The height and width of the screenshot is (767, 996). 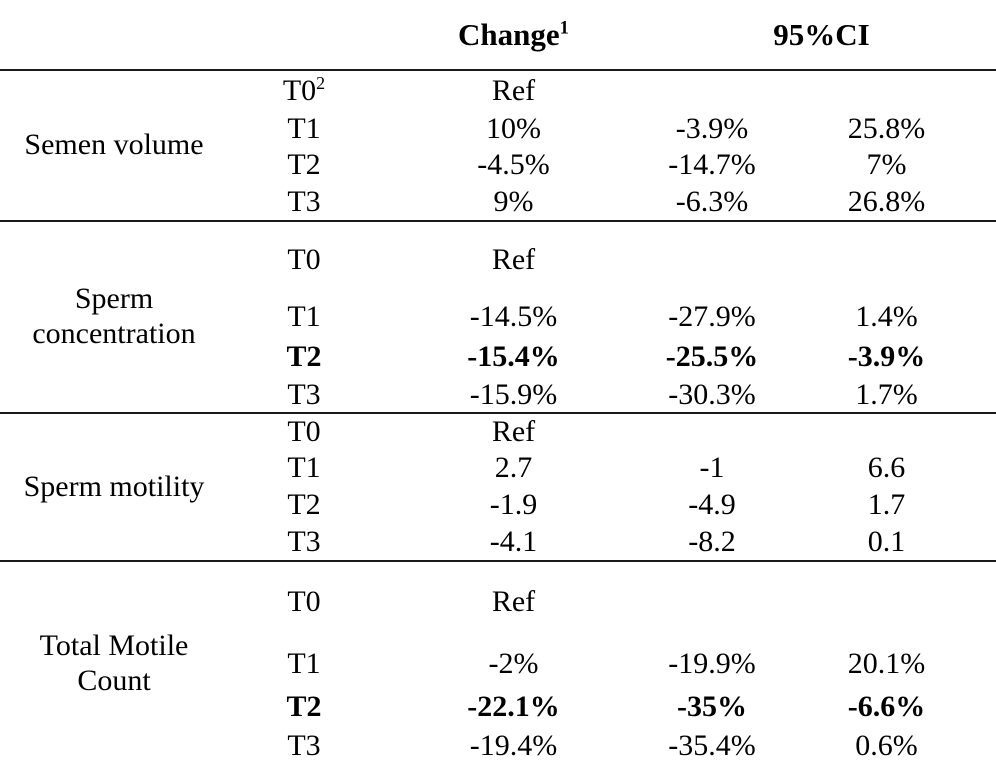 What do you see at coordinates (886, 201) in the screenshot?
I see `ci-high-cell: 26.8%` at bounding box center [886, 201].